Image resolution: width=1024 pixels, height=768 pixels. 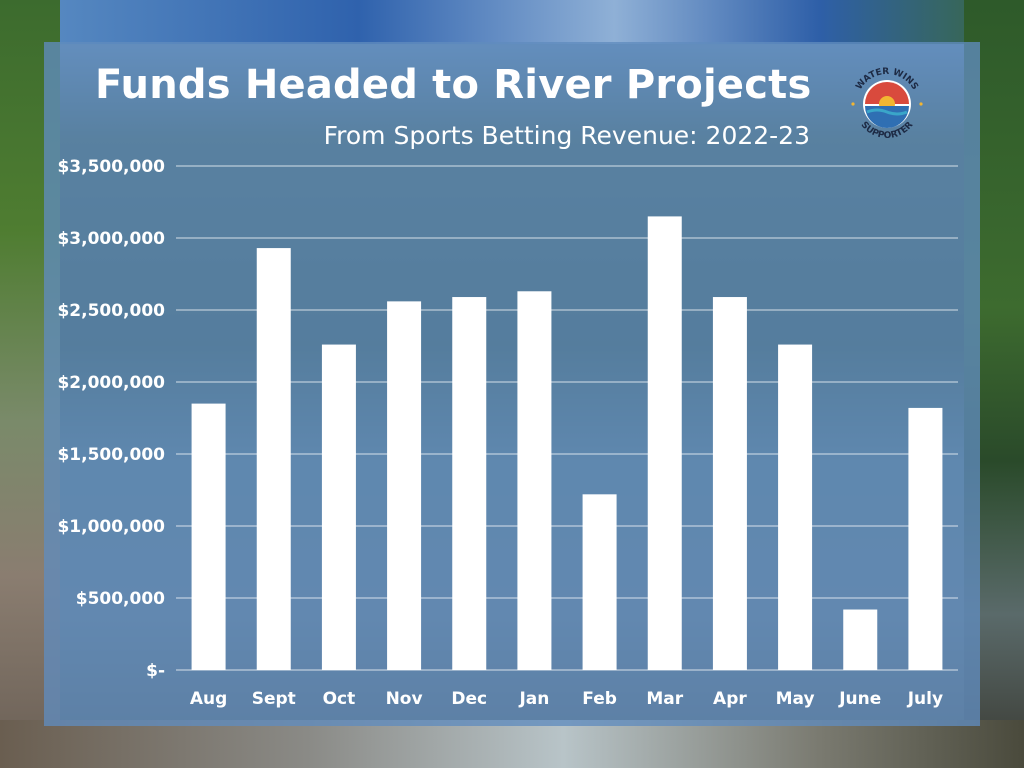 What do you see at coordinates (155, 671) in the screenshot?
I see `y-tick-label: $-` at bounding box center [155, 671].